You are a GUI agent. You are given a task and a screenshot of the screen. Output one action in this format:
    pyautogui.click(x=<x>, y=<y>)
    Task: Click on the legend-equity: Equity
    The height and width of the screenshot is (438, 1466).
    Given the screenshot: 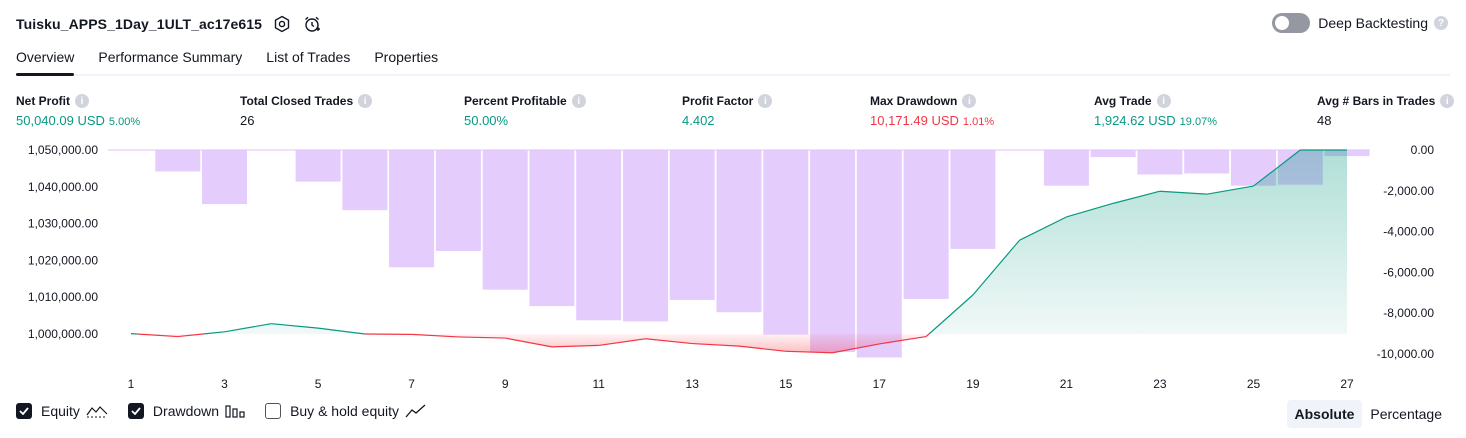 What is the action you would take?
    pyautogui.click(x=62, y=411)
    